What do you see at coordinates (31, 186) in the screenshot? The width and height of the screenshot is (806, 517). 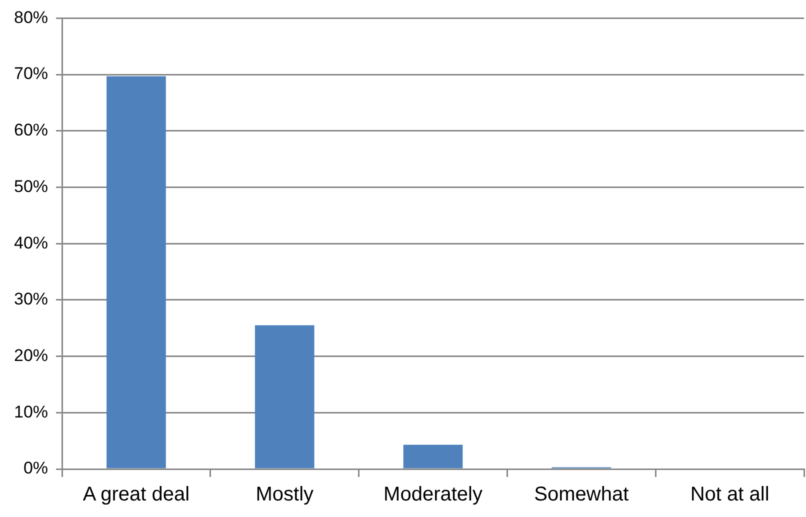 I see `y-tick-label: 50%` at bounding box center [31, 186].